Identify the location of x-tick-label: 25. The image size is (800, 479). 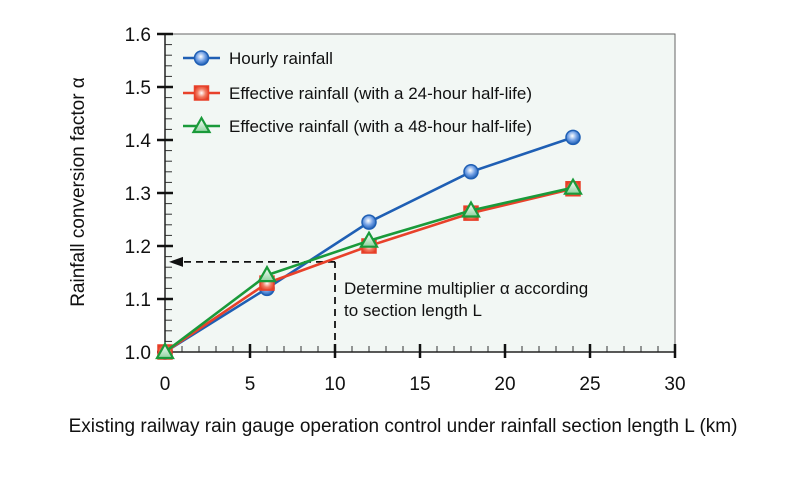
(589, 384).